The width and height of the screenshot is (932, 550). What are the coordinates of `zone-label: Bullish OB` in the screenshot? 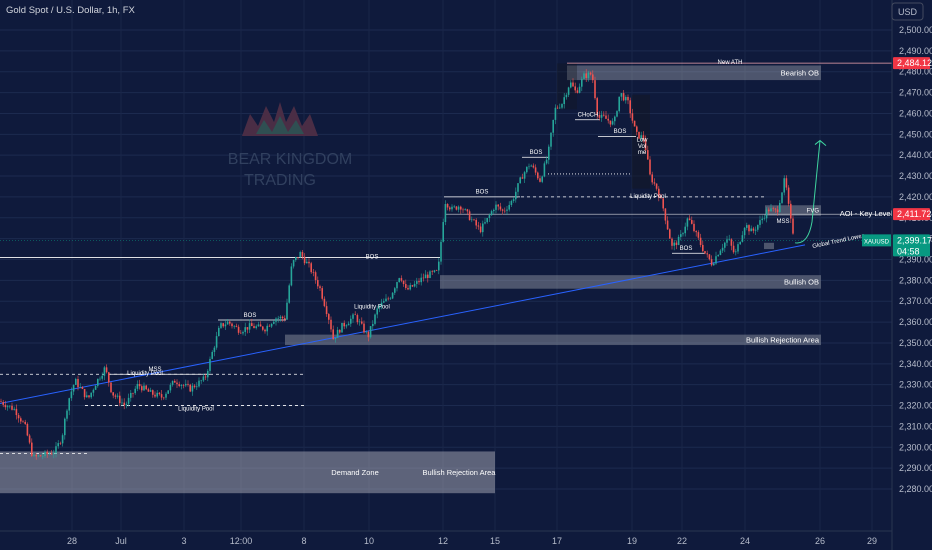 It's located at (801, 282).